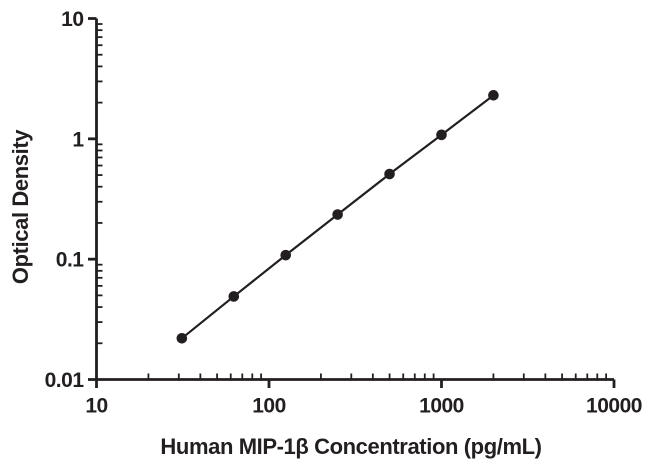  What do you see at coordinates (78, 139) in the screenshot?
I see `y-tick-label: 1` at bounding box center [78, 139].